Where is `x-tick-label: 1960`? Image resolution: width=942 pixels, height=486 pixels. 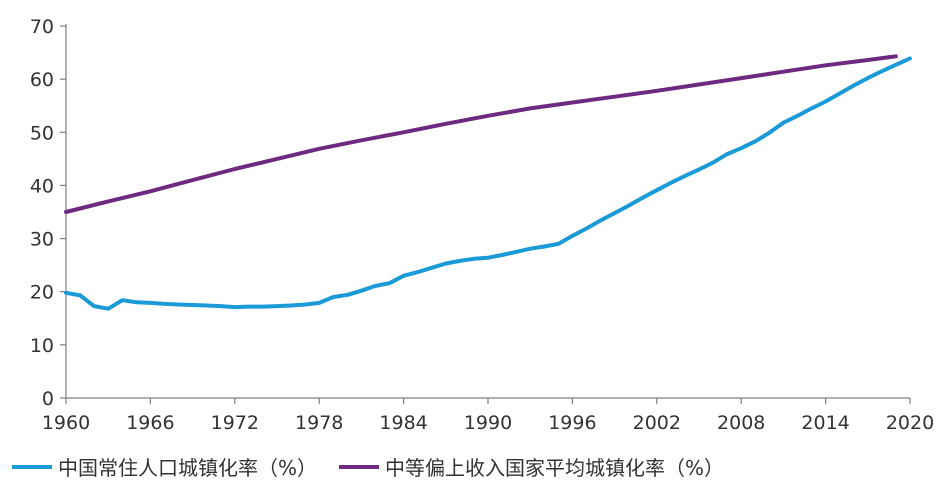
x-tick-label: 1960 is located at coordinates (66, 423).